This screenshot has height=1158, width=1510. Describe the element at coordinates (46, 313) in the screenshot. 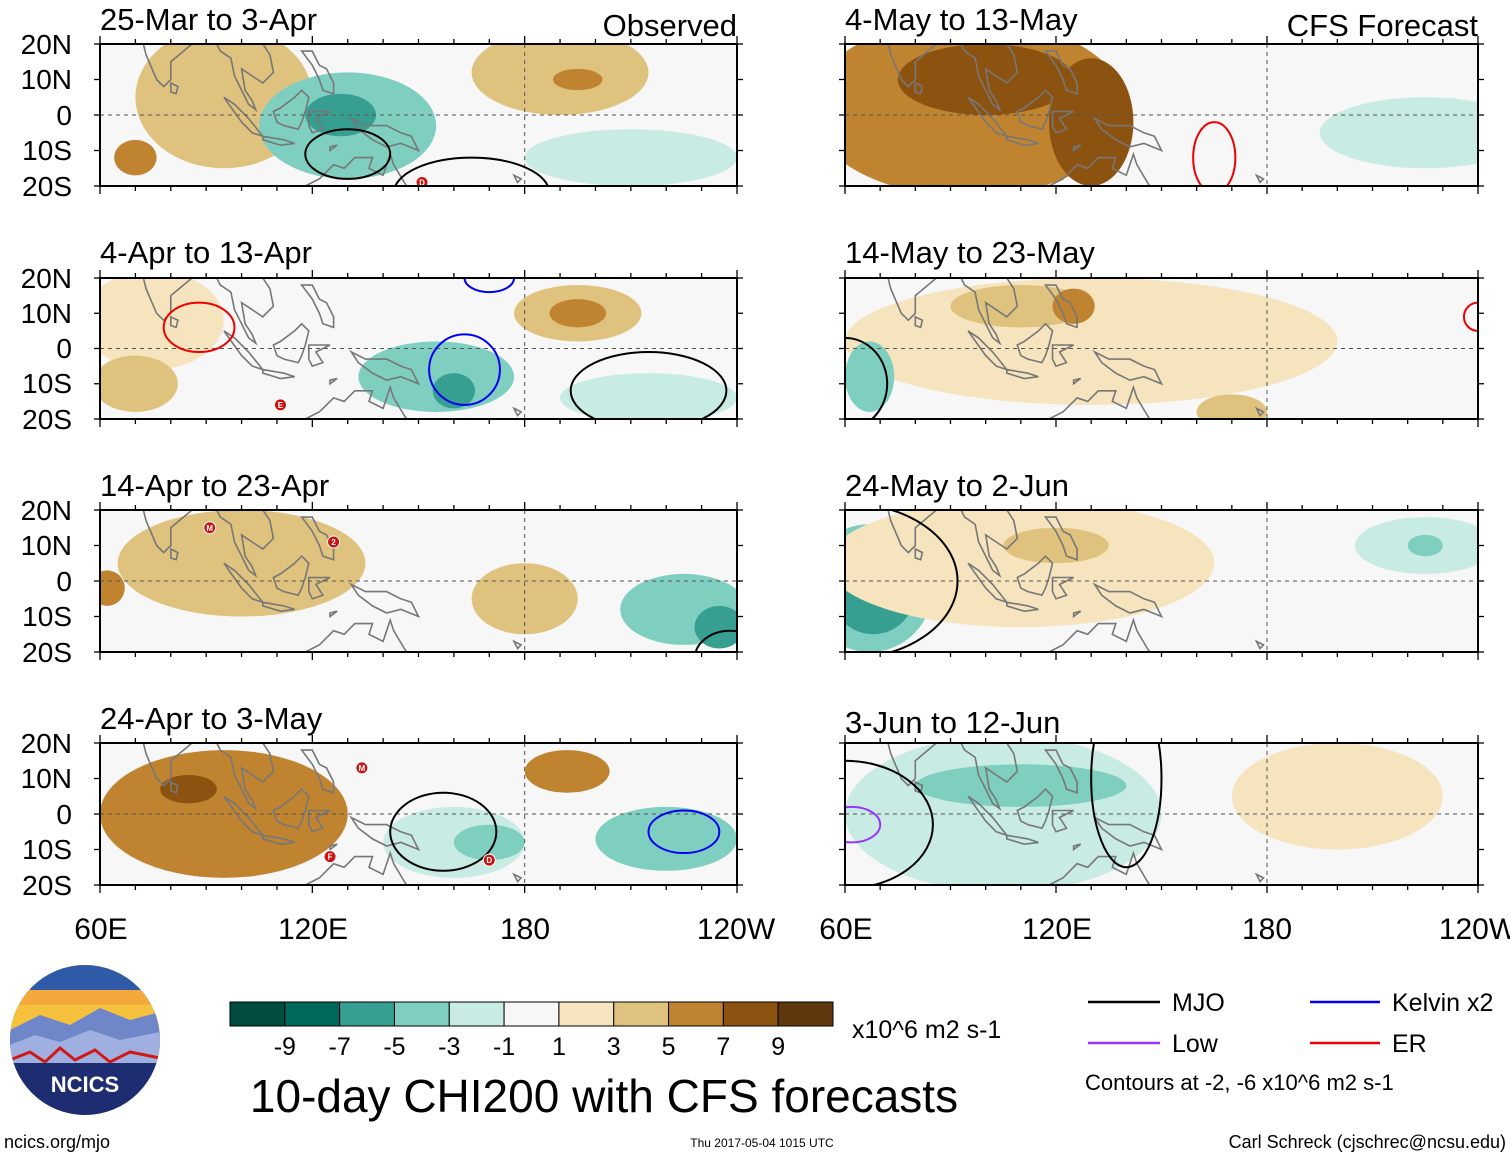

I see `y-tick-label: 10N` at that location.